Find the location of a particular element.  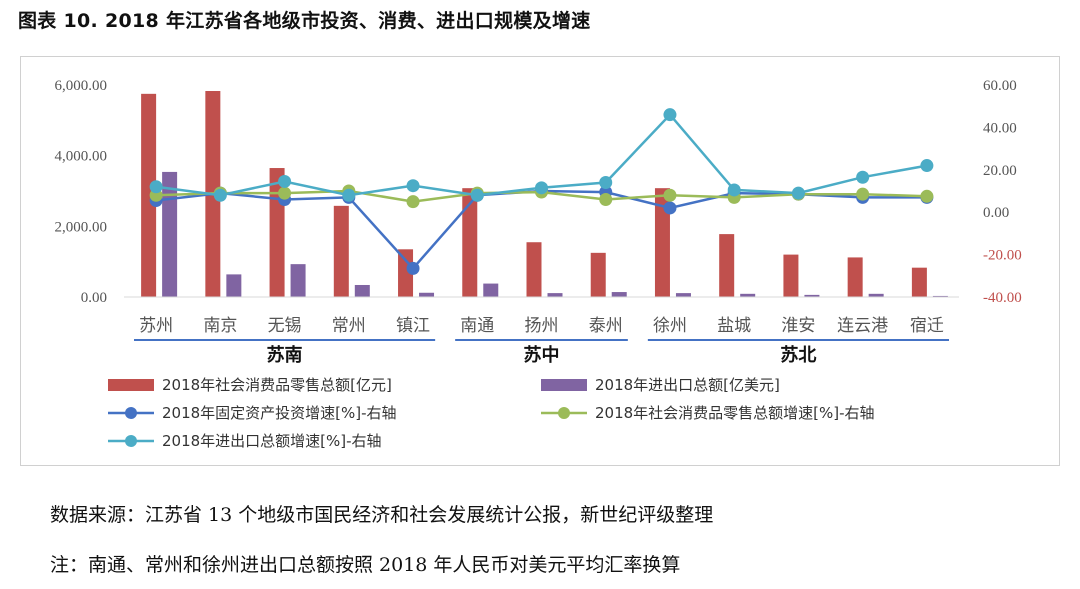

right-axis-tick-label: 60.00 is located at coordinates (1000, 86).